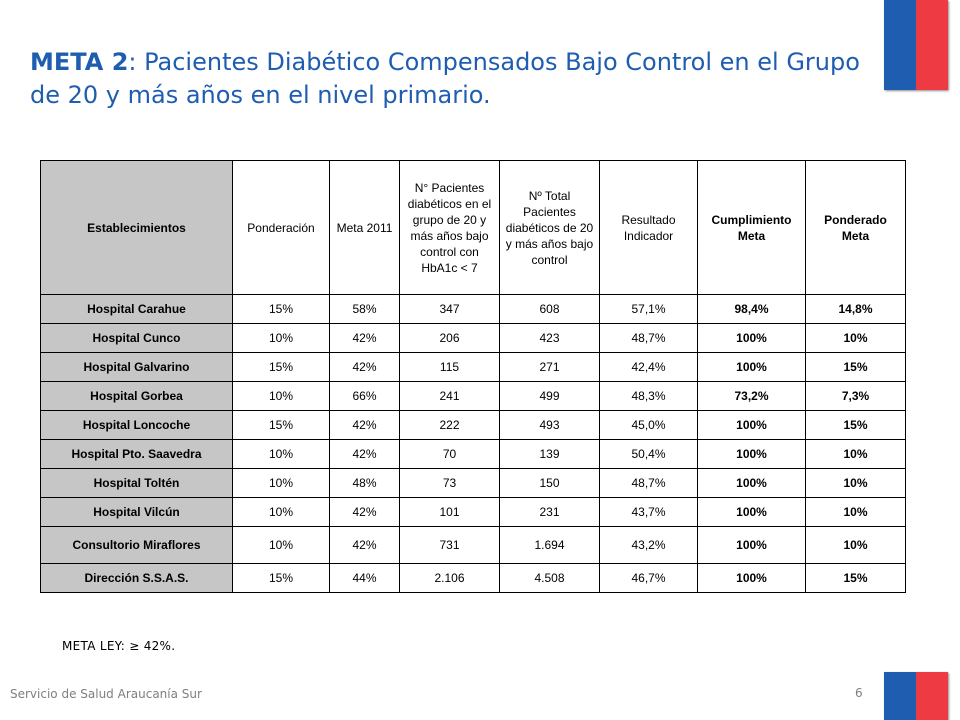 The height and width of the screenshot is (720, 960). Describe the element at coordinates (648, 578) in the screenshot. I see `cell-resultado: 46,7%` at that location.